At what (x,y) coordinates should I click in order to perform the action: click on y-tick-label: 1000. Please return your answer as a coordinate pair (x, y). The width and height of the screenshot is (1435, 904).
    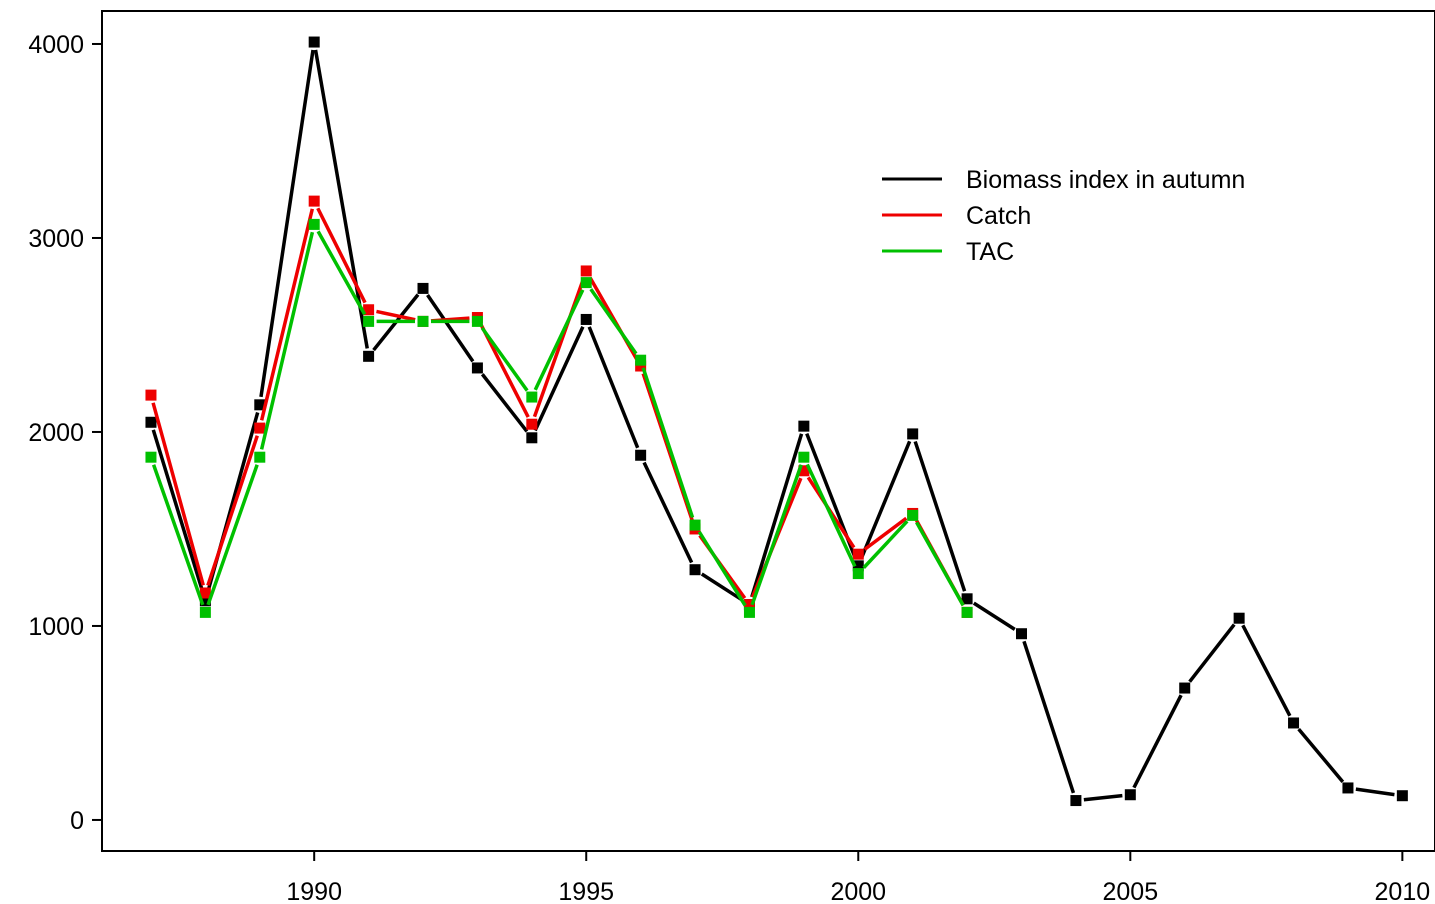
    Looking at the image, I should click on (56, 627).